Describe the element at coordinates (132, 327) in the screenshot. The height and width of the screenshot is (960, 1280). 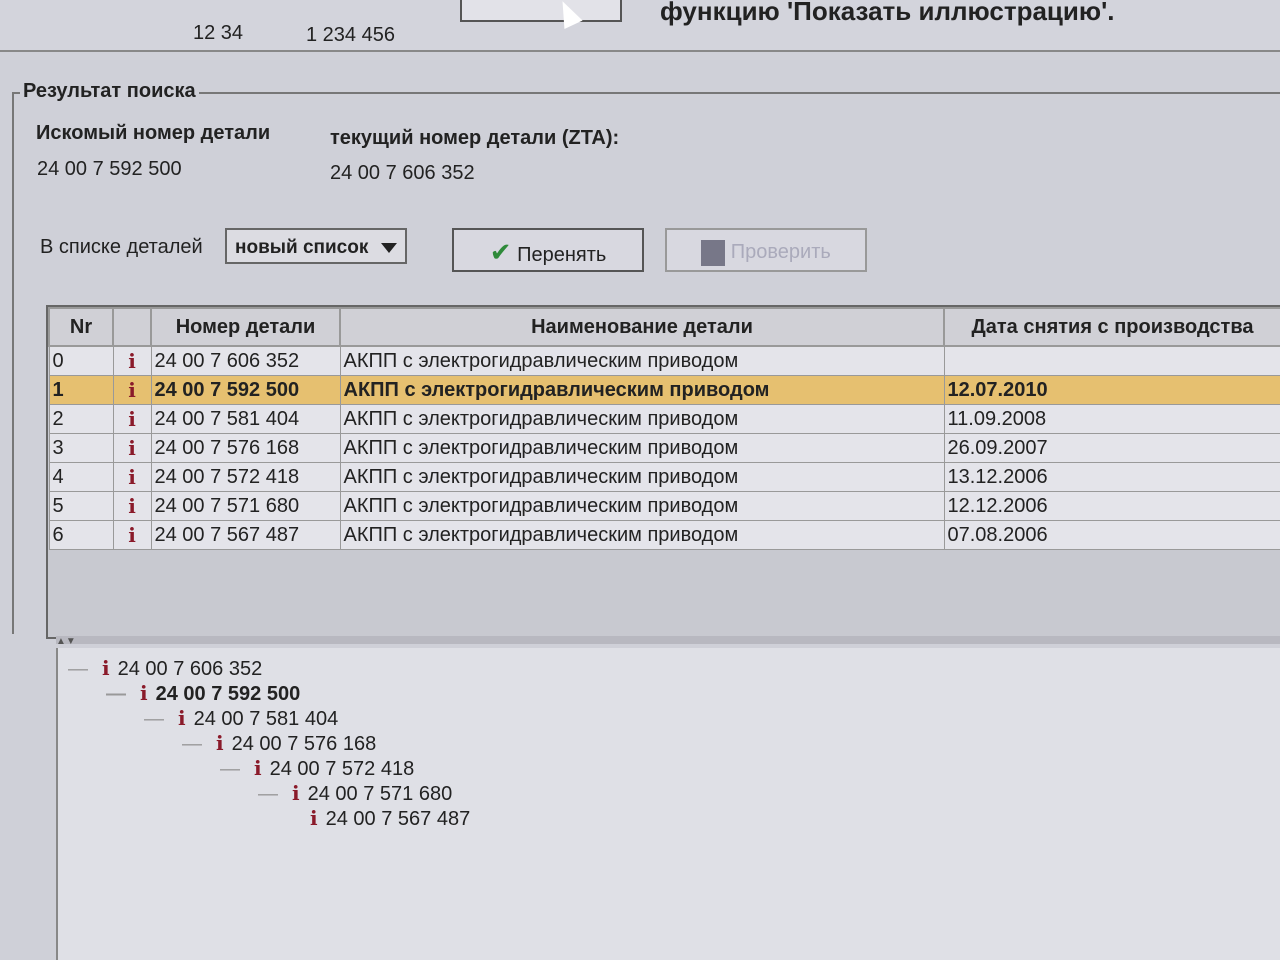
I see `header-info` at that location.